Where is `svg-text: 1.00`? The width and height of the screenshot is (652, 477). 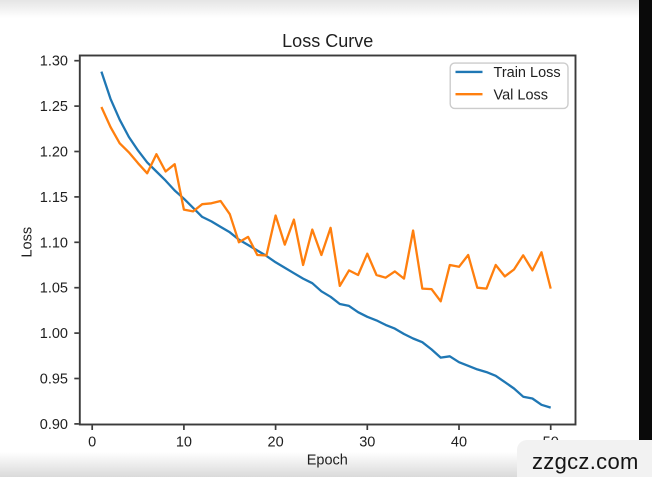 svg-text: 1.00 is located at coordinates (54, 334).